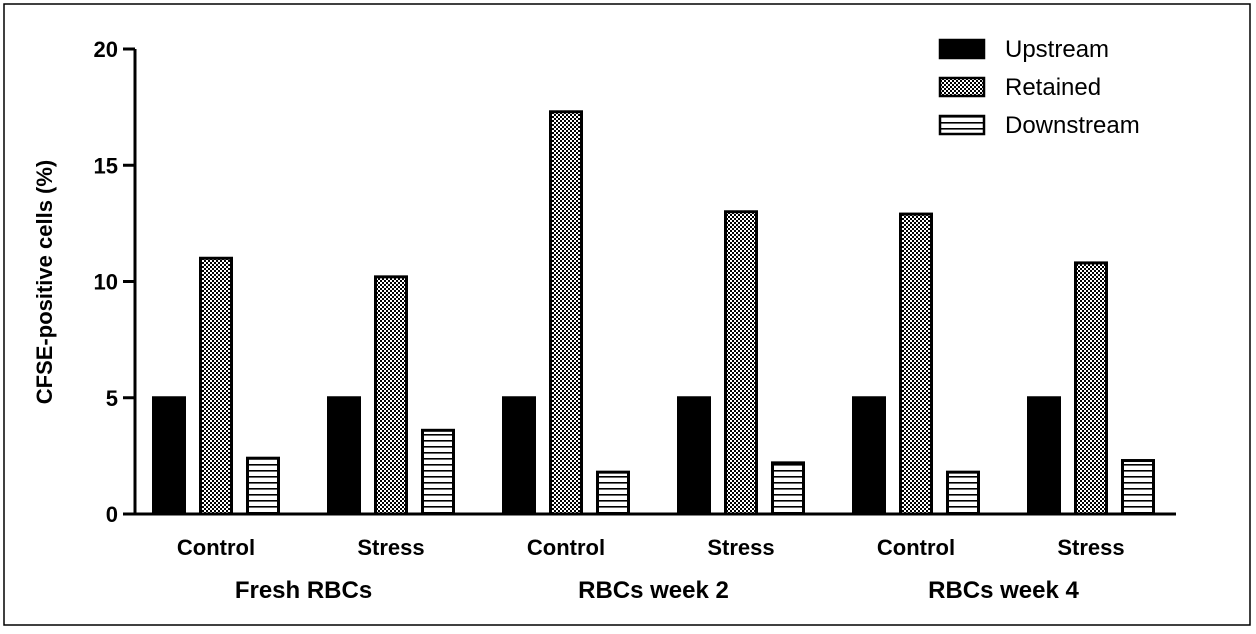 This screenshot has width=1256, height=634. Describe the element at coordinates (112, 398) in the screenshot. I see `y-tick-label: 5` at that location.